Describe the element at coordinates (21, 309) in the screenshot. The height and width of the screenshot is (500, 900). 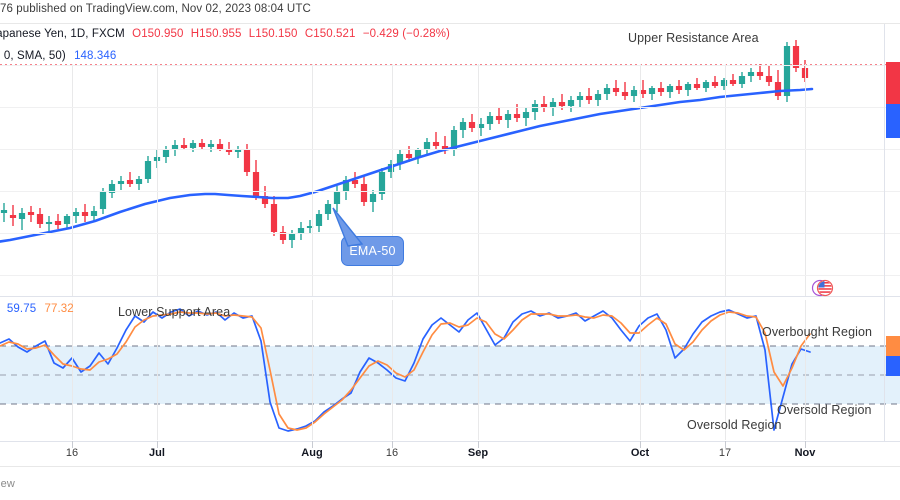
I see `stoch-k-value: 59.75` at that location.